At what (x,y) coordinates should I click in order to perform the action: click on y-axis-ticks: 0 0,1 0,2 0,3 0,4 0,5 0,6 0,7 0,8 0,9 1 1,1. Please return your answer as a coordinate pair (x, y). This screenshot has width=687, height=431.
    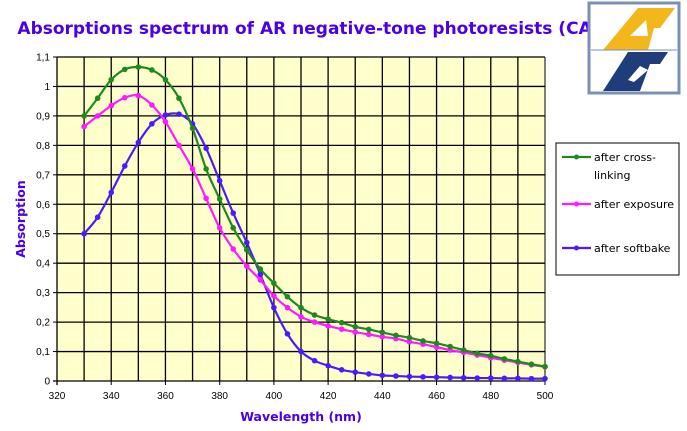
    Looking at the image, I should click on (46, 220).